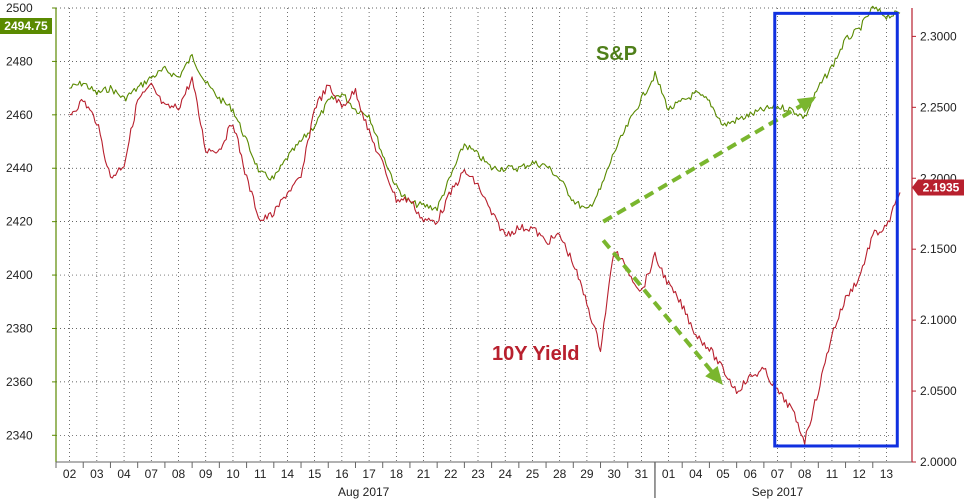 Image resolution: width=964 pixels, height=500 pixels. What do you see at coordinates (614, 474) in the screenshot?
I see `x-tick-label: 30` at bounding box center [614, 474].